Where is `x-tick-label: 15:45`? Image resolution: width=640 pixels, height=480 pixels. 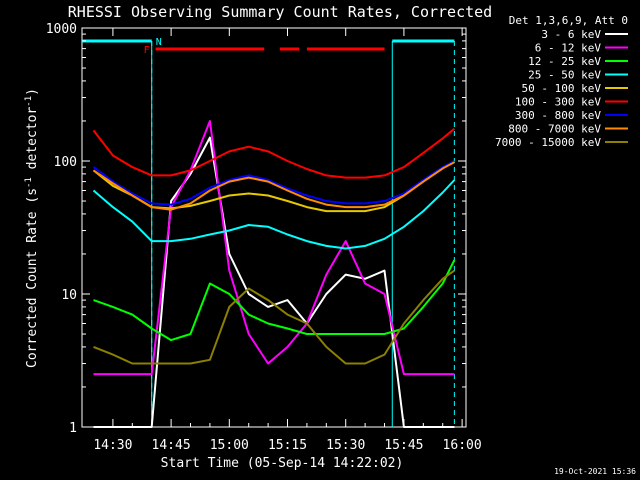
x-tick-label: 15:45 is located at coordinates (403, 445).